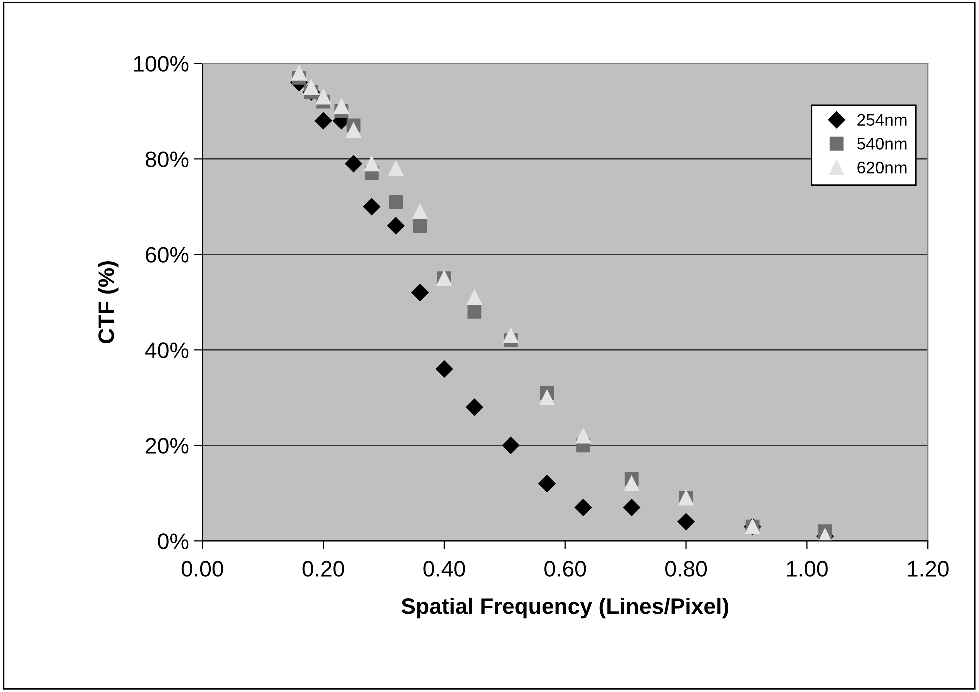 This screenshot has height=692, width=979. What do you see at coordinates (108, 303) in the screenshot?
I see `y-axis-title: CTF (%)` at bounding box center [108, 303].